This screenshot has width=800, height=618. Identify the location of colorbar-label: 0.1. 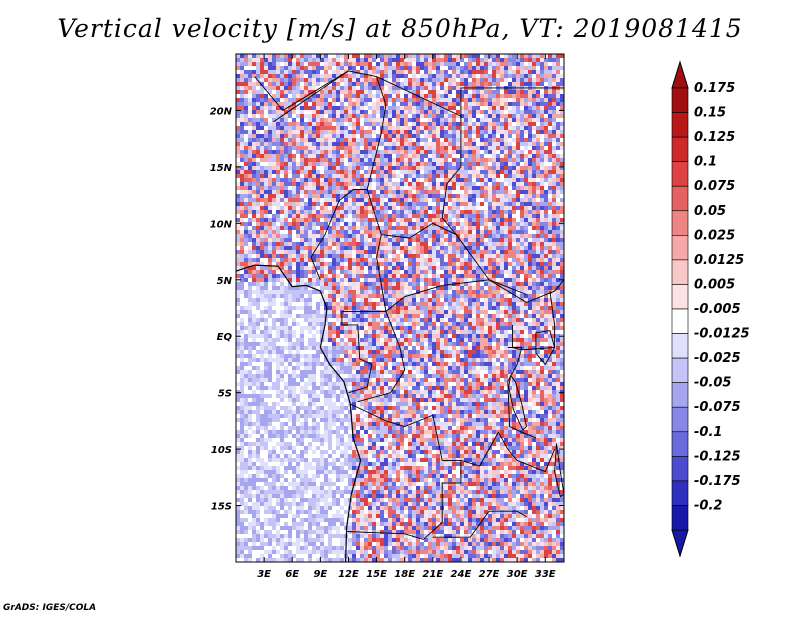
(705, 162).